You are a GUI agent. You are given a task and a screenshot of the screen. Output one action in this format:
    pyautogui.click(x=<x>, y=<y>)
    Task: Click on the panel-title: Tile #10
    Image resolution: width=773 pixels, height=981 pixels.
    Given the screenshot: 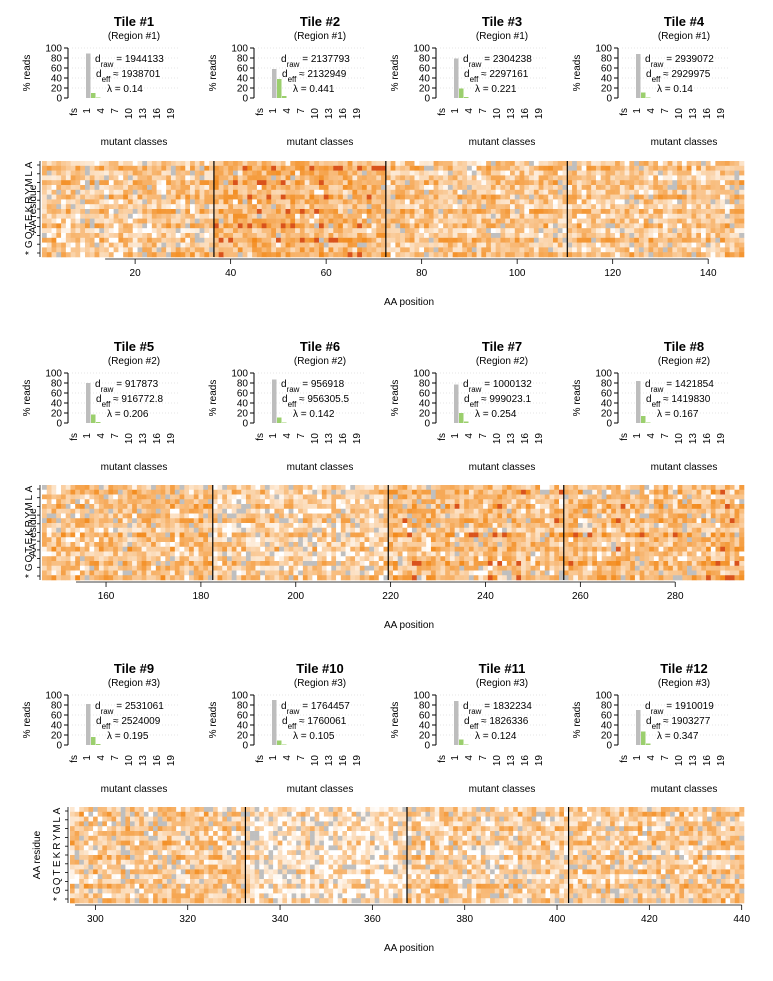 What is the action you would take?
    pyautogui.click(x=319, y=668)
    